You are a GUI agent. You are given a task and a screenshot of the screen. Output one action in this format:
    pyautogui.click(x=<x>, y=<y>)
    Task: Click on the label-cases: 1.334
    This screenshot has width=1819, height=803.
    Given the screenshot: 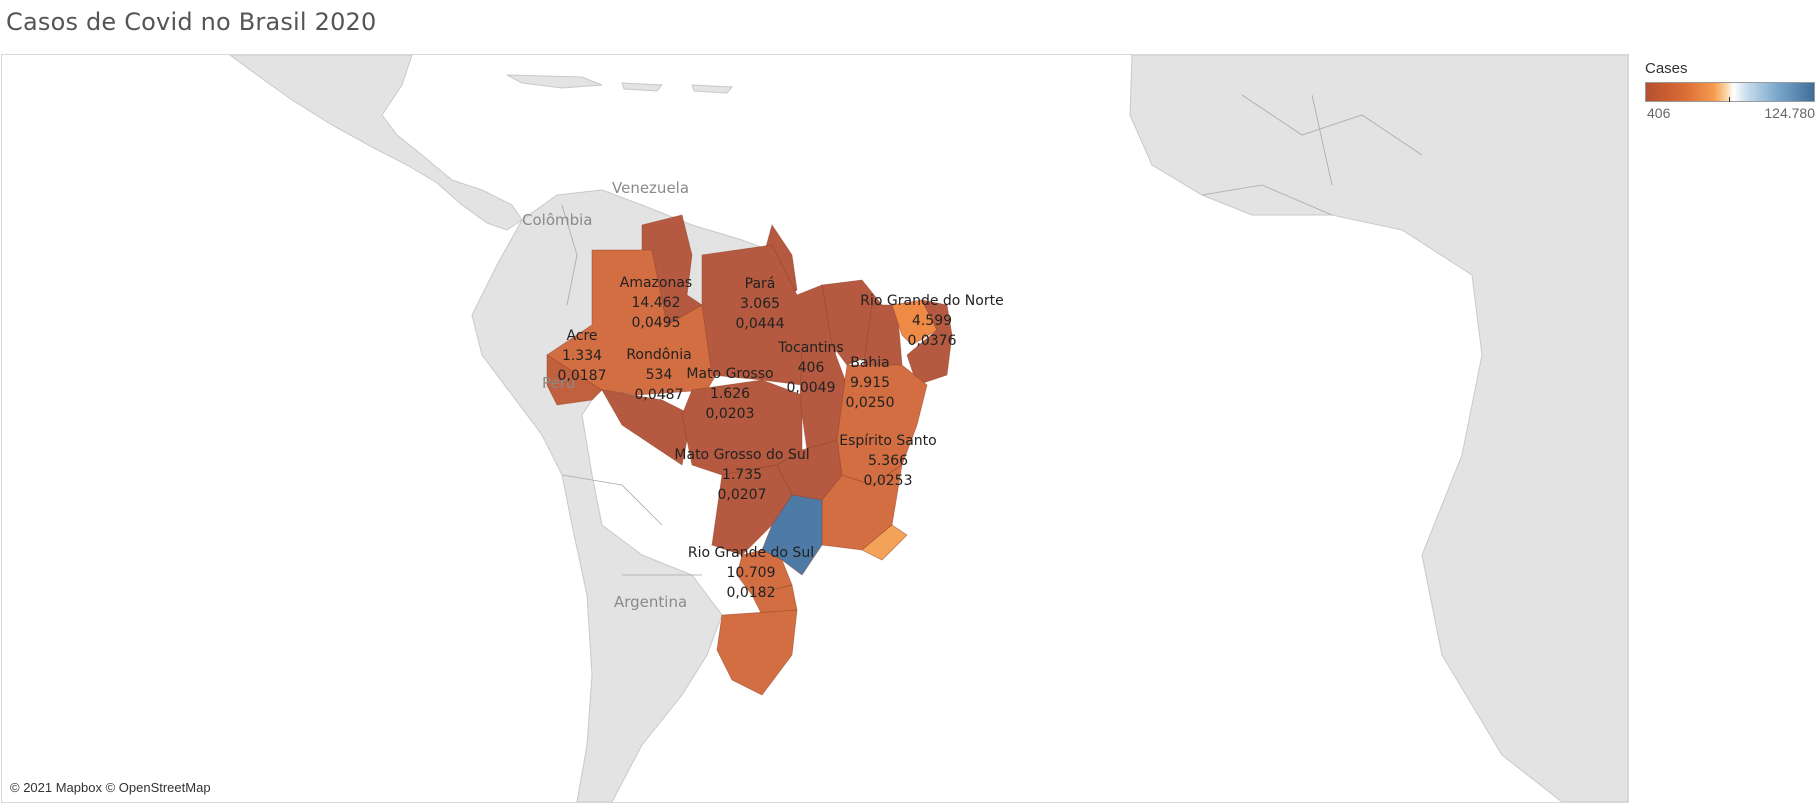 What is the action you would take?
    pyautogui.click(x=582, y=356)
    